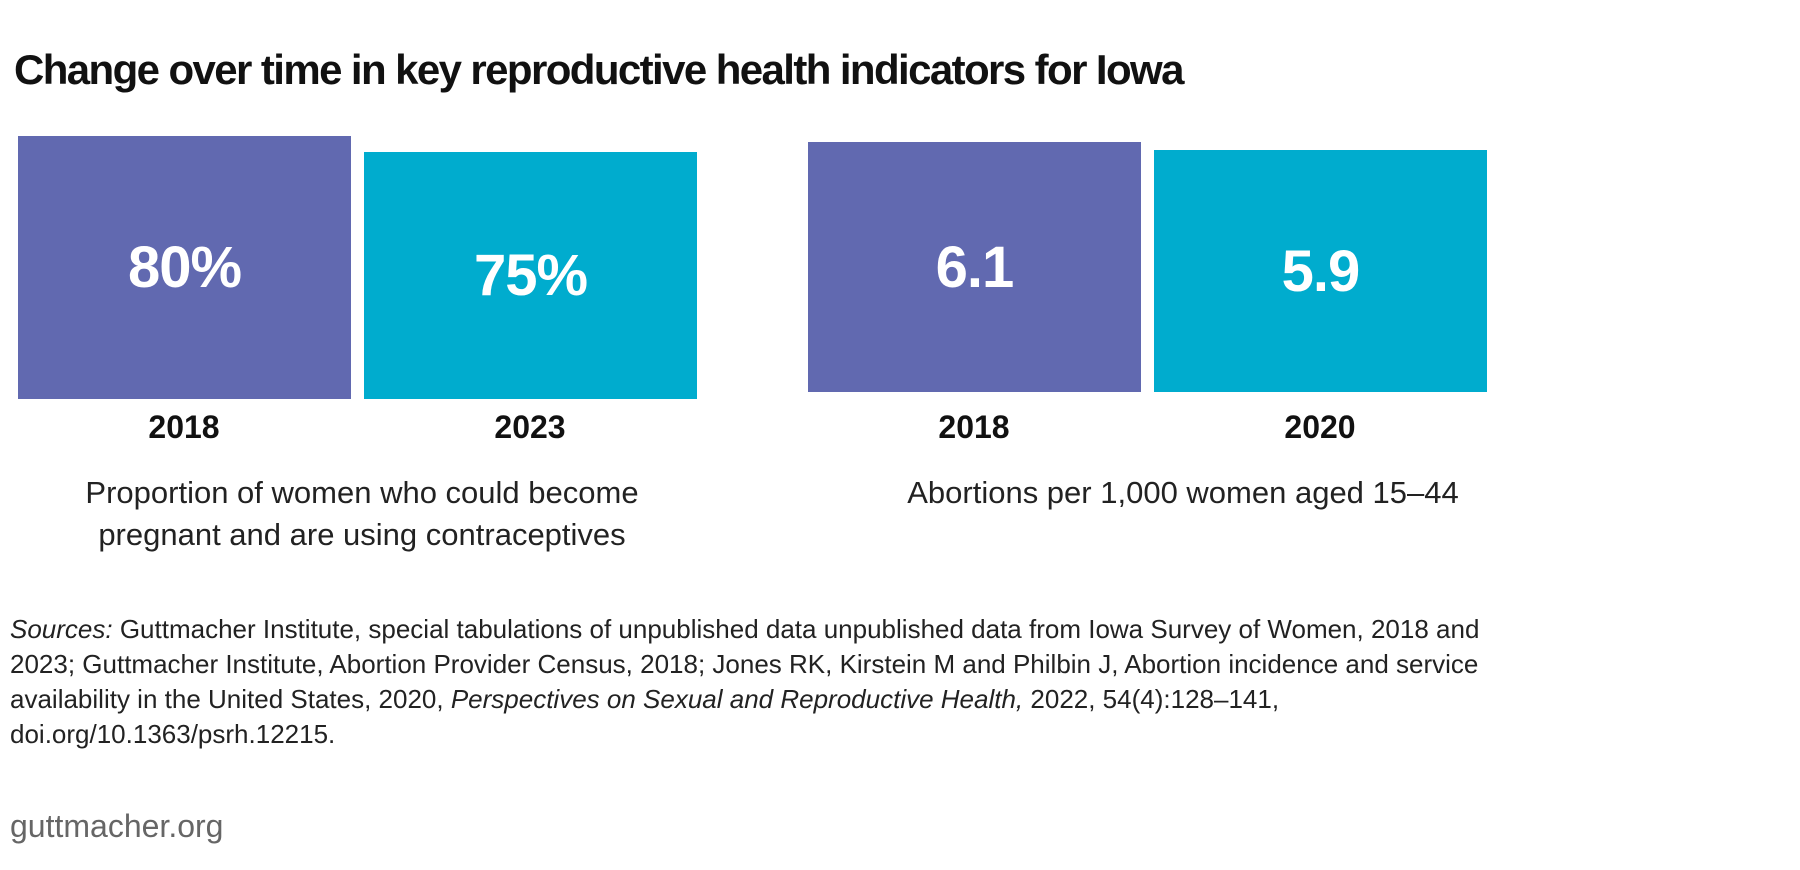 The image size is (1800, 870). I want to click on data-label-contraception-2018: 80%, so click(184, 267).